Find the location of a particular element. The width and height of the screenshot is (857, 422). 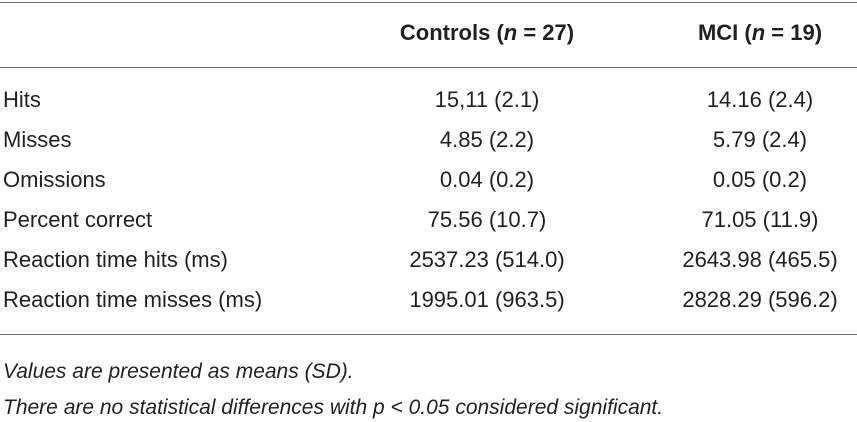

column-header: MCI (n = 19) is located at coordinates (760, 33).